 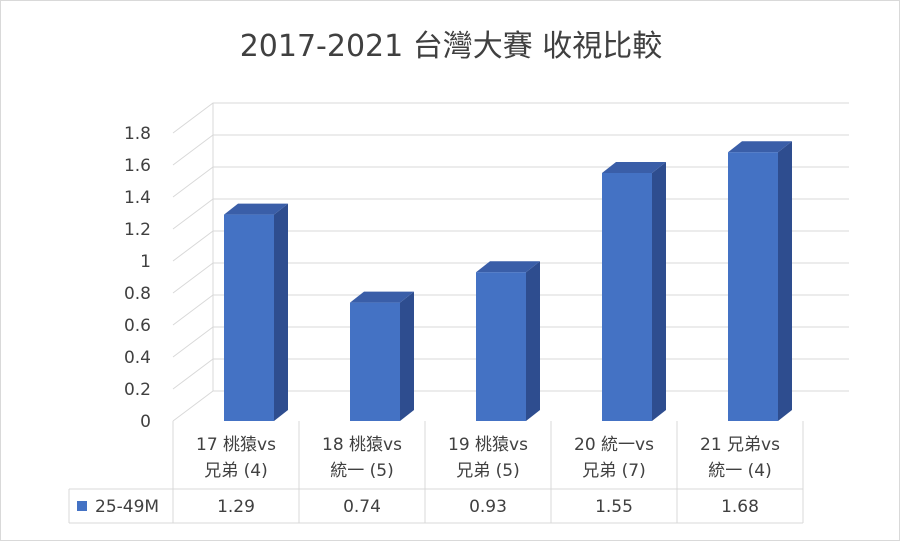 What do you see at coordinates (488, 507) in the screenshot?
I see `data-table-value: 0.93` at bounding box center [488, 507].